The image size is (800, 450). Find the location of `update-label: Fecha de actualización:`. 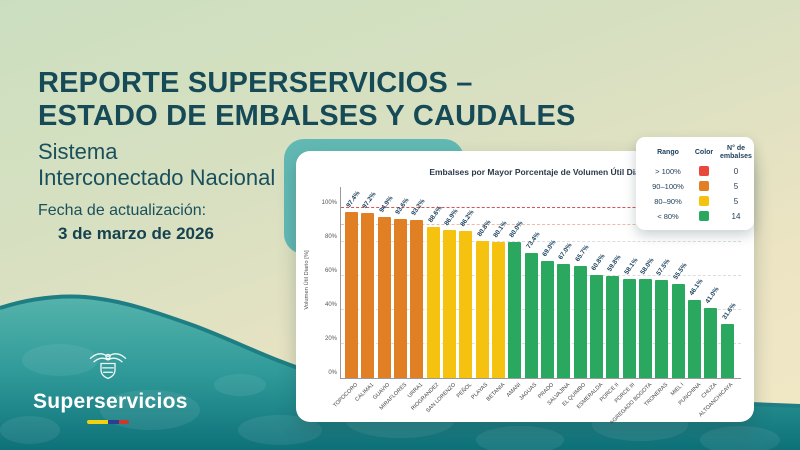

update-label: Fecha de actualización: is located at coordinates (122, 210).